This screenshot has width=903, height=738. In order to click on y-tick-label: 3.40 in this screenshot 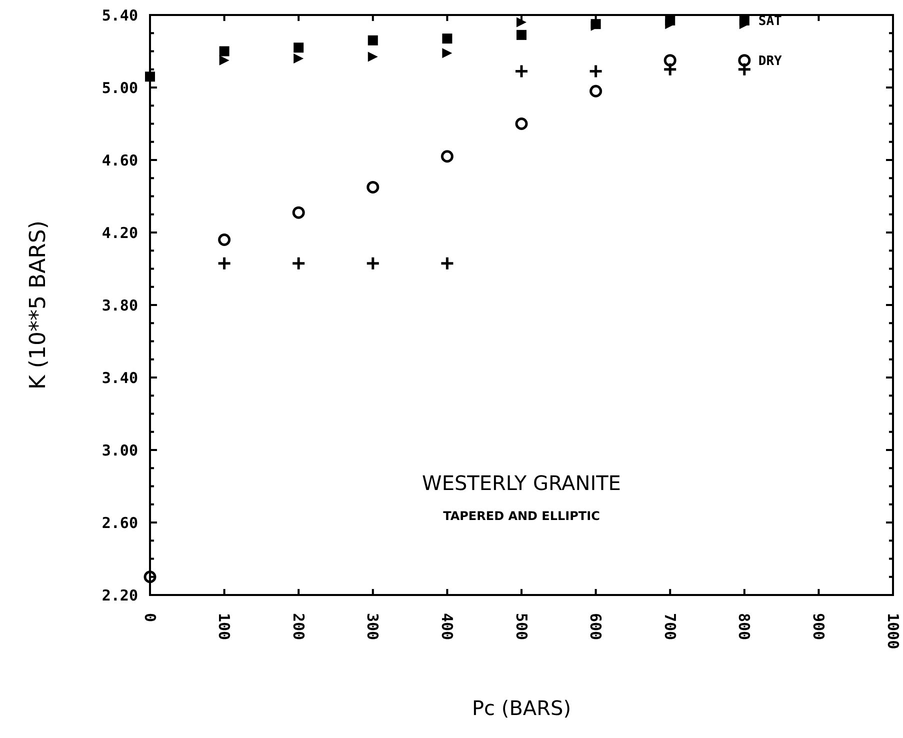, I will do `click(120, 377)`.